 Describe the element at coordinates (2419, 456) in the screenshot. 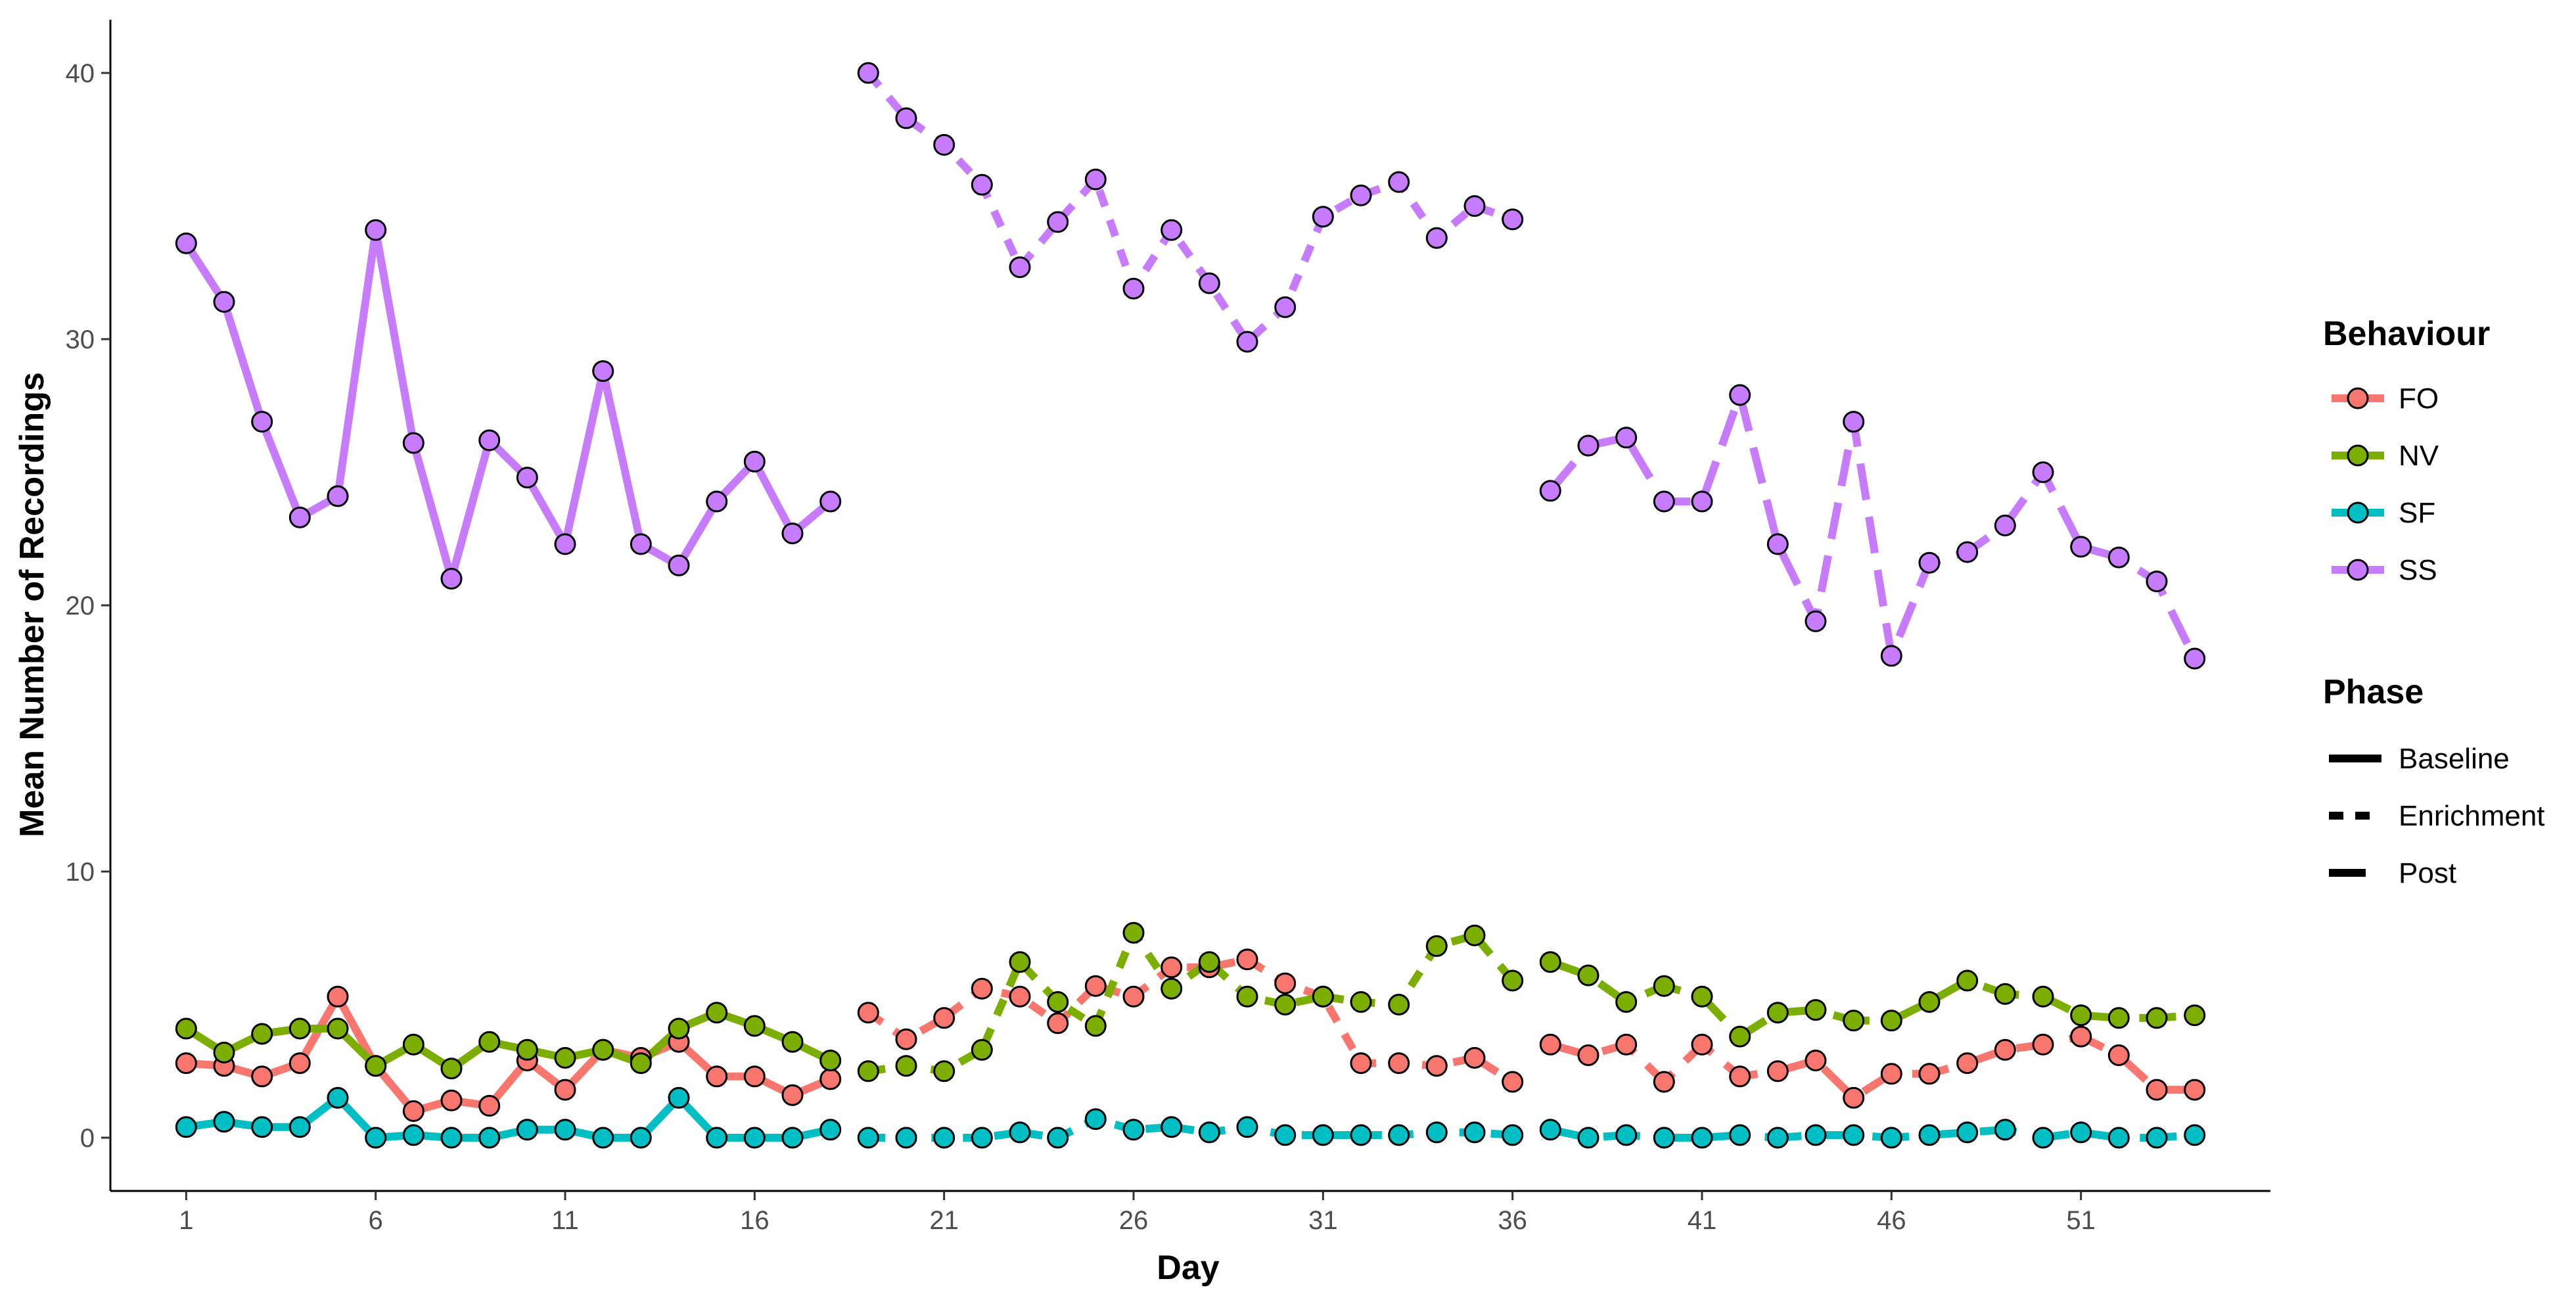

I see `legend-label-NV: NV` at that location.